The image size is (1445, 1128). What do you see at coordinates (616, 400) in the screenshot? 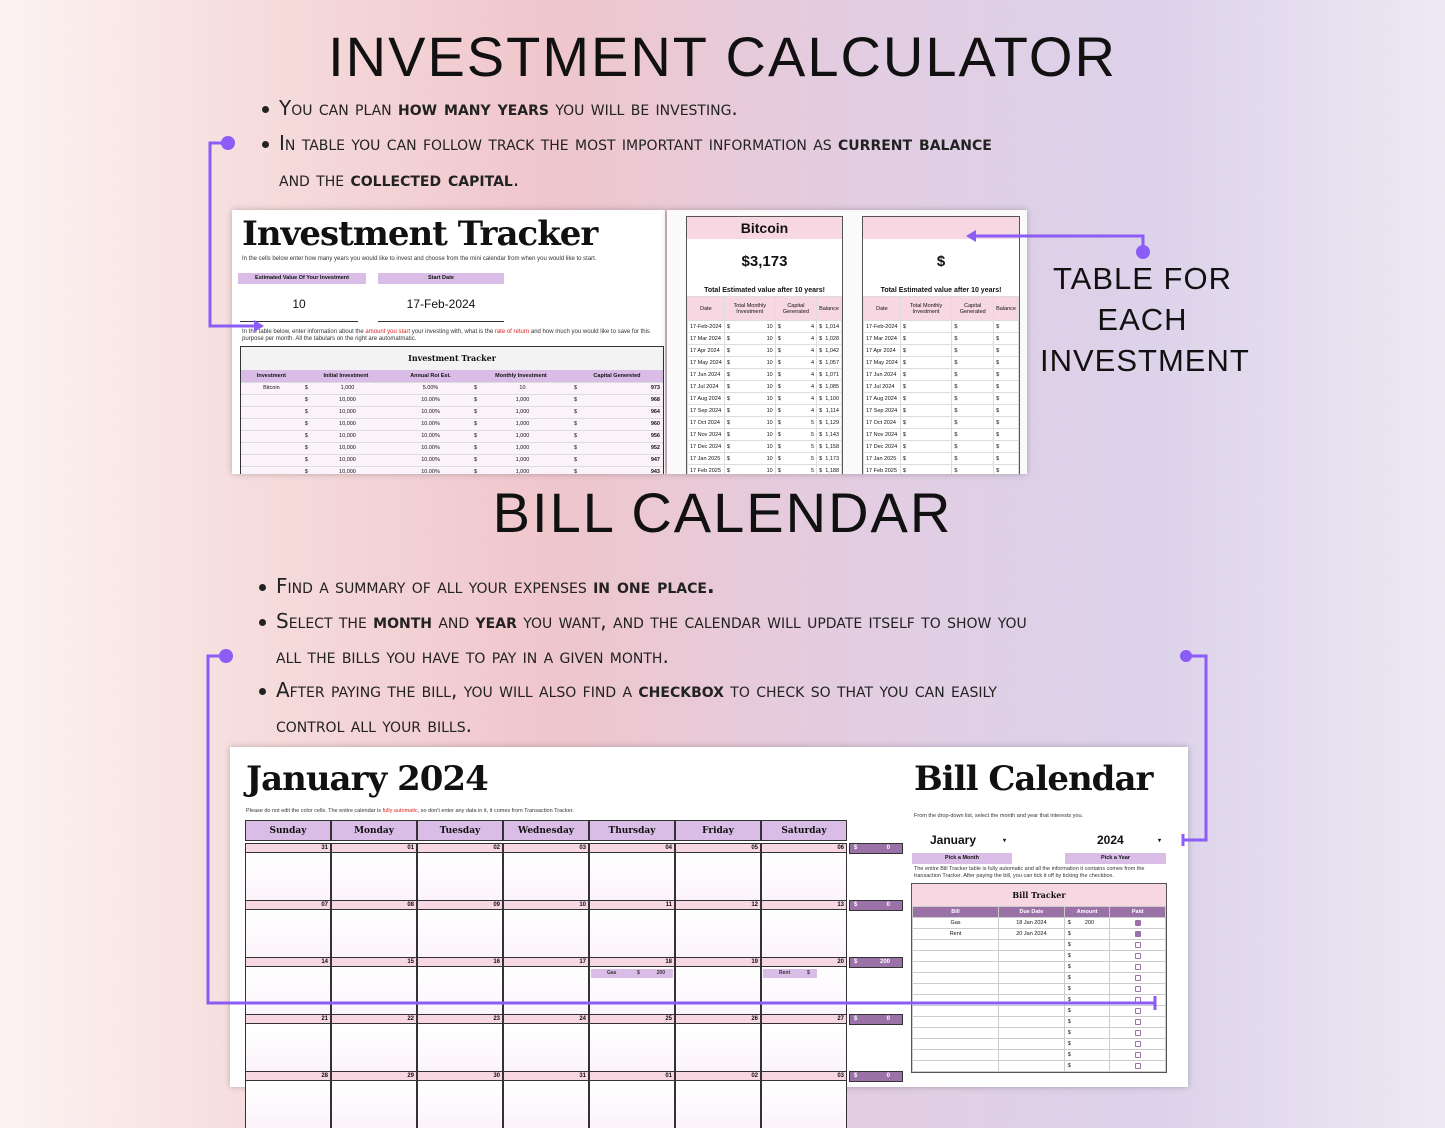
I see `table-cell: $968` at bounding box center [616, 400].